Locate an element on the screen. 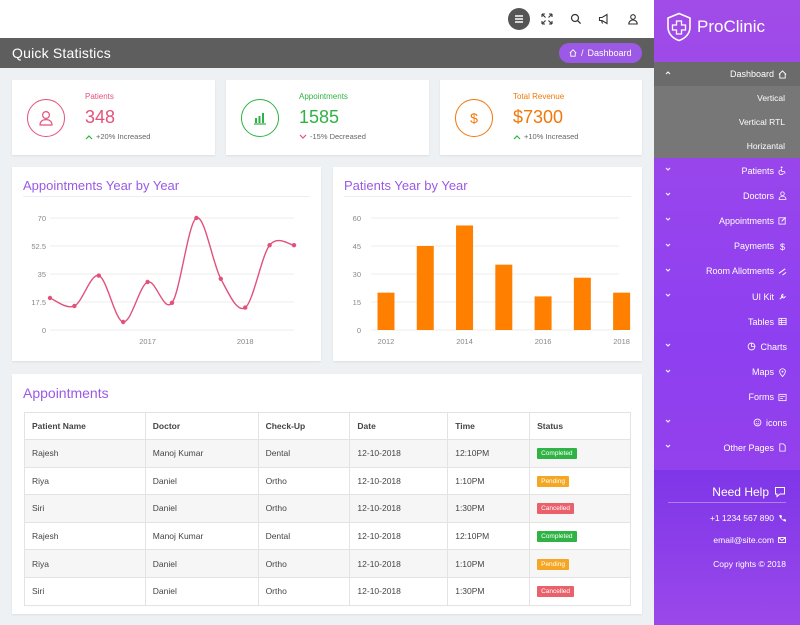 The height and width of the screenshot is (625, 800). sidebar-item-forms: Forms is located at coordinates (727, 397).